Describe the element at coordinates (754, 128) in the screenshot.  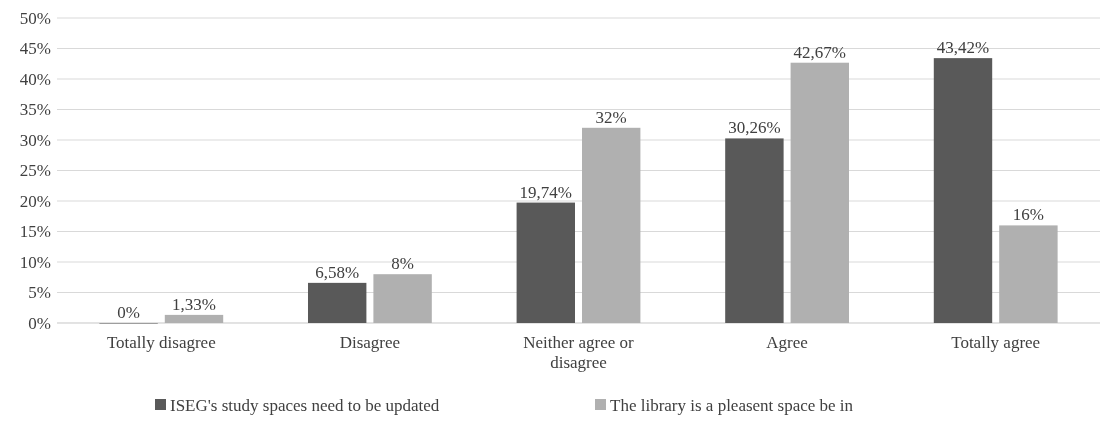
I see `data-label: 30,26%` at that location.